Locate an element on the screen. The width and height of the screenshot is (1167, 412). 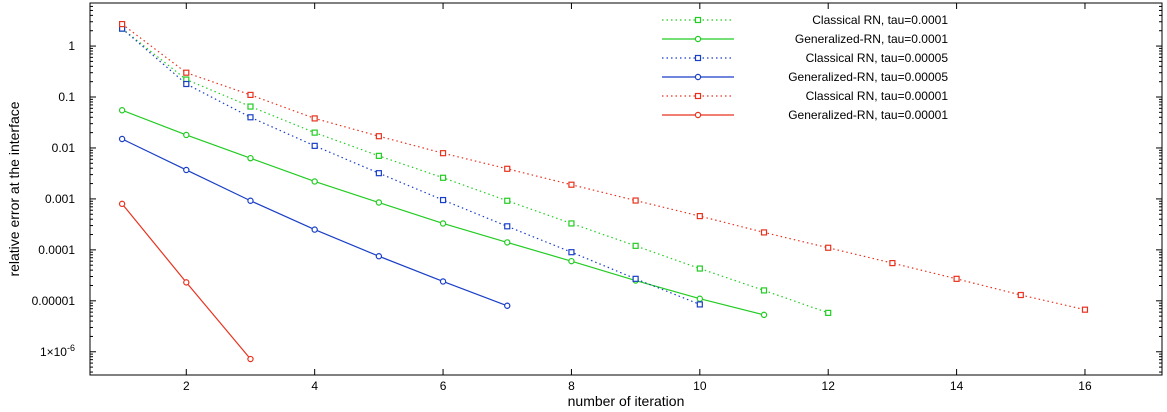
legend-label: Classical RN, tau=0.00001 is located at coordinates (877, 96).